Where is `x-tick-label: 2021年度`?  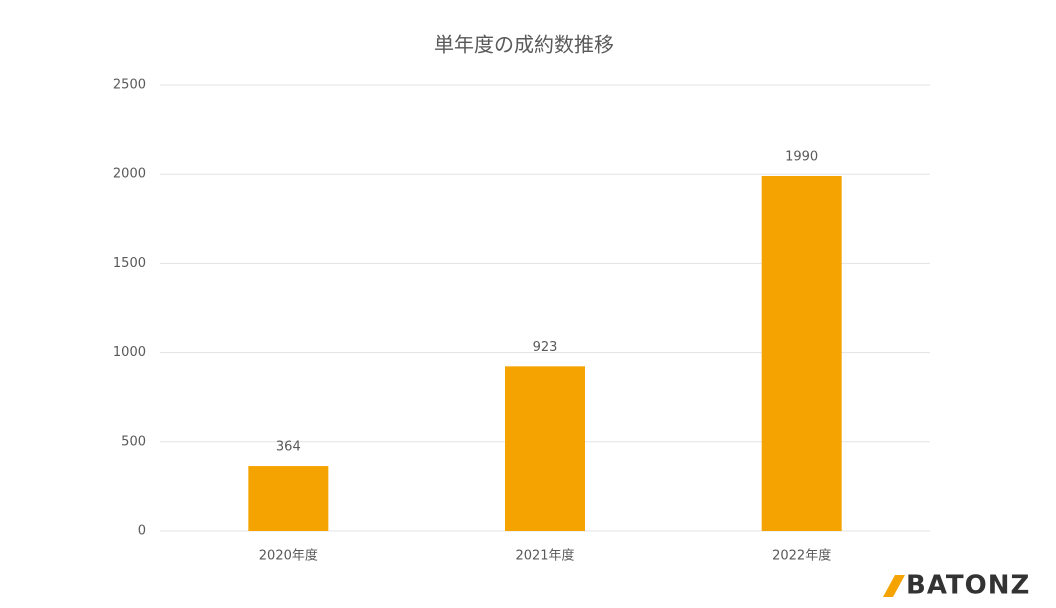
x-tick-label: 2021年度 is located at coordinates (544, 556).